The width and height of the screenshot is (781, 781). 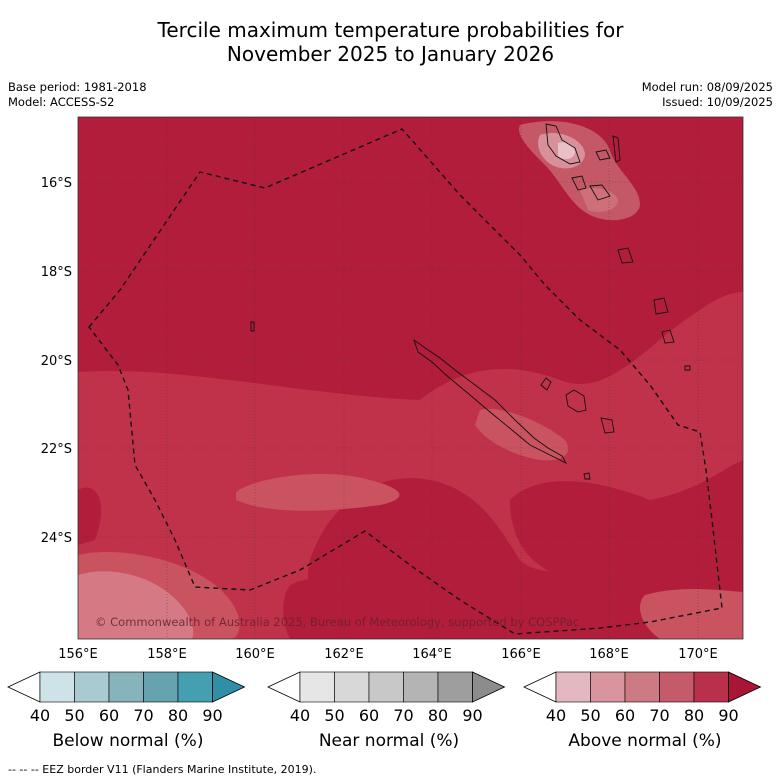 I want to click on fill-60-70-newcal, so click(x=522, y=435).